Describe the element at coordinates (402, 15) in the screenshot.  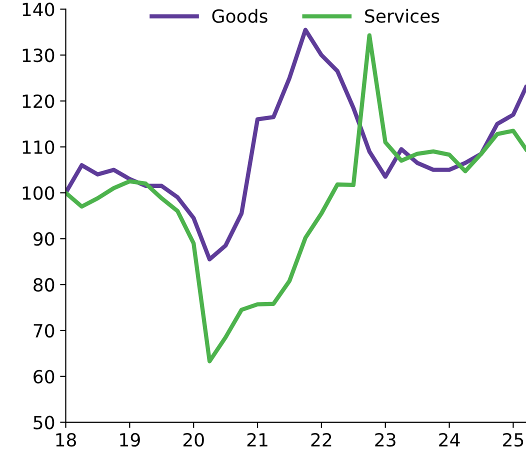
I see `legend-label: Services` at that location.